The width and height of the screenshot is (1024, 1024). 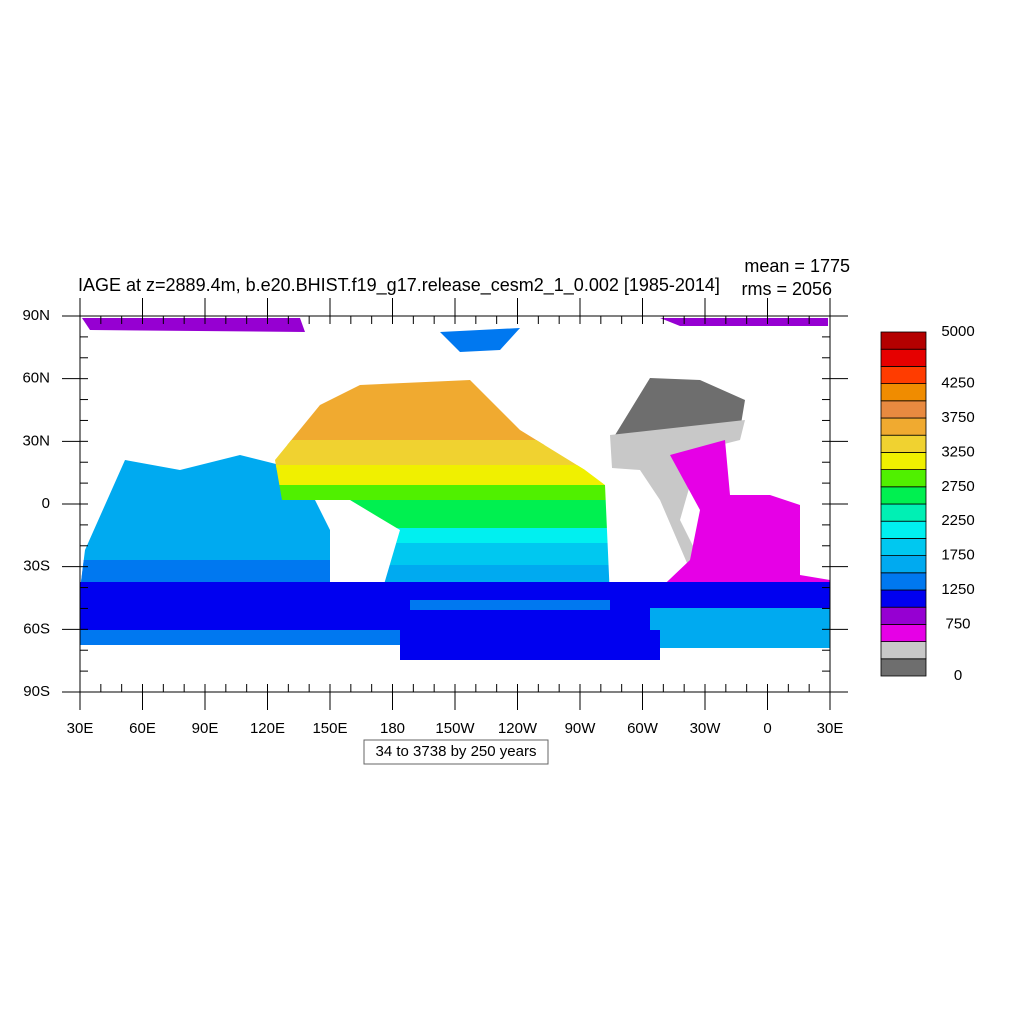 I want to click on lat-tick-label: 0, so click(x=46, y=503).